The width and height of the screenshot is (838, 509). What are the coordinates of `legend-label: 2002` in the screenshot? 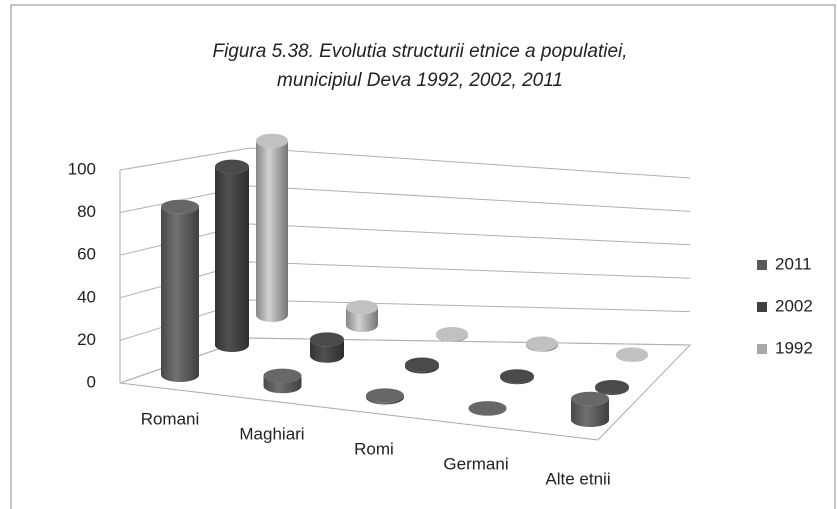 It's located at (794, 305).